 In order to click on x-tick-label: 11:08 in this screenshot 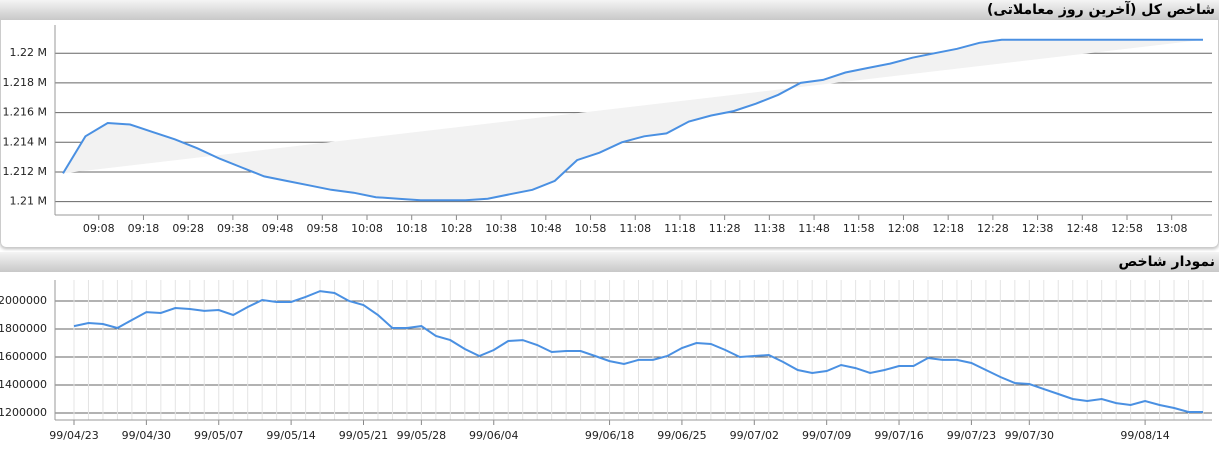, I will do `click(635, 228)`.